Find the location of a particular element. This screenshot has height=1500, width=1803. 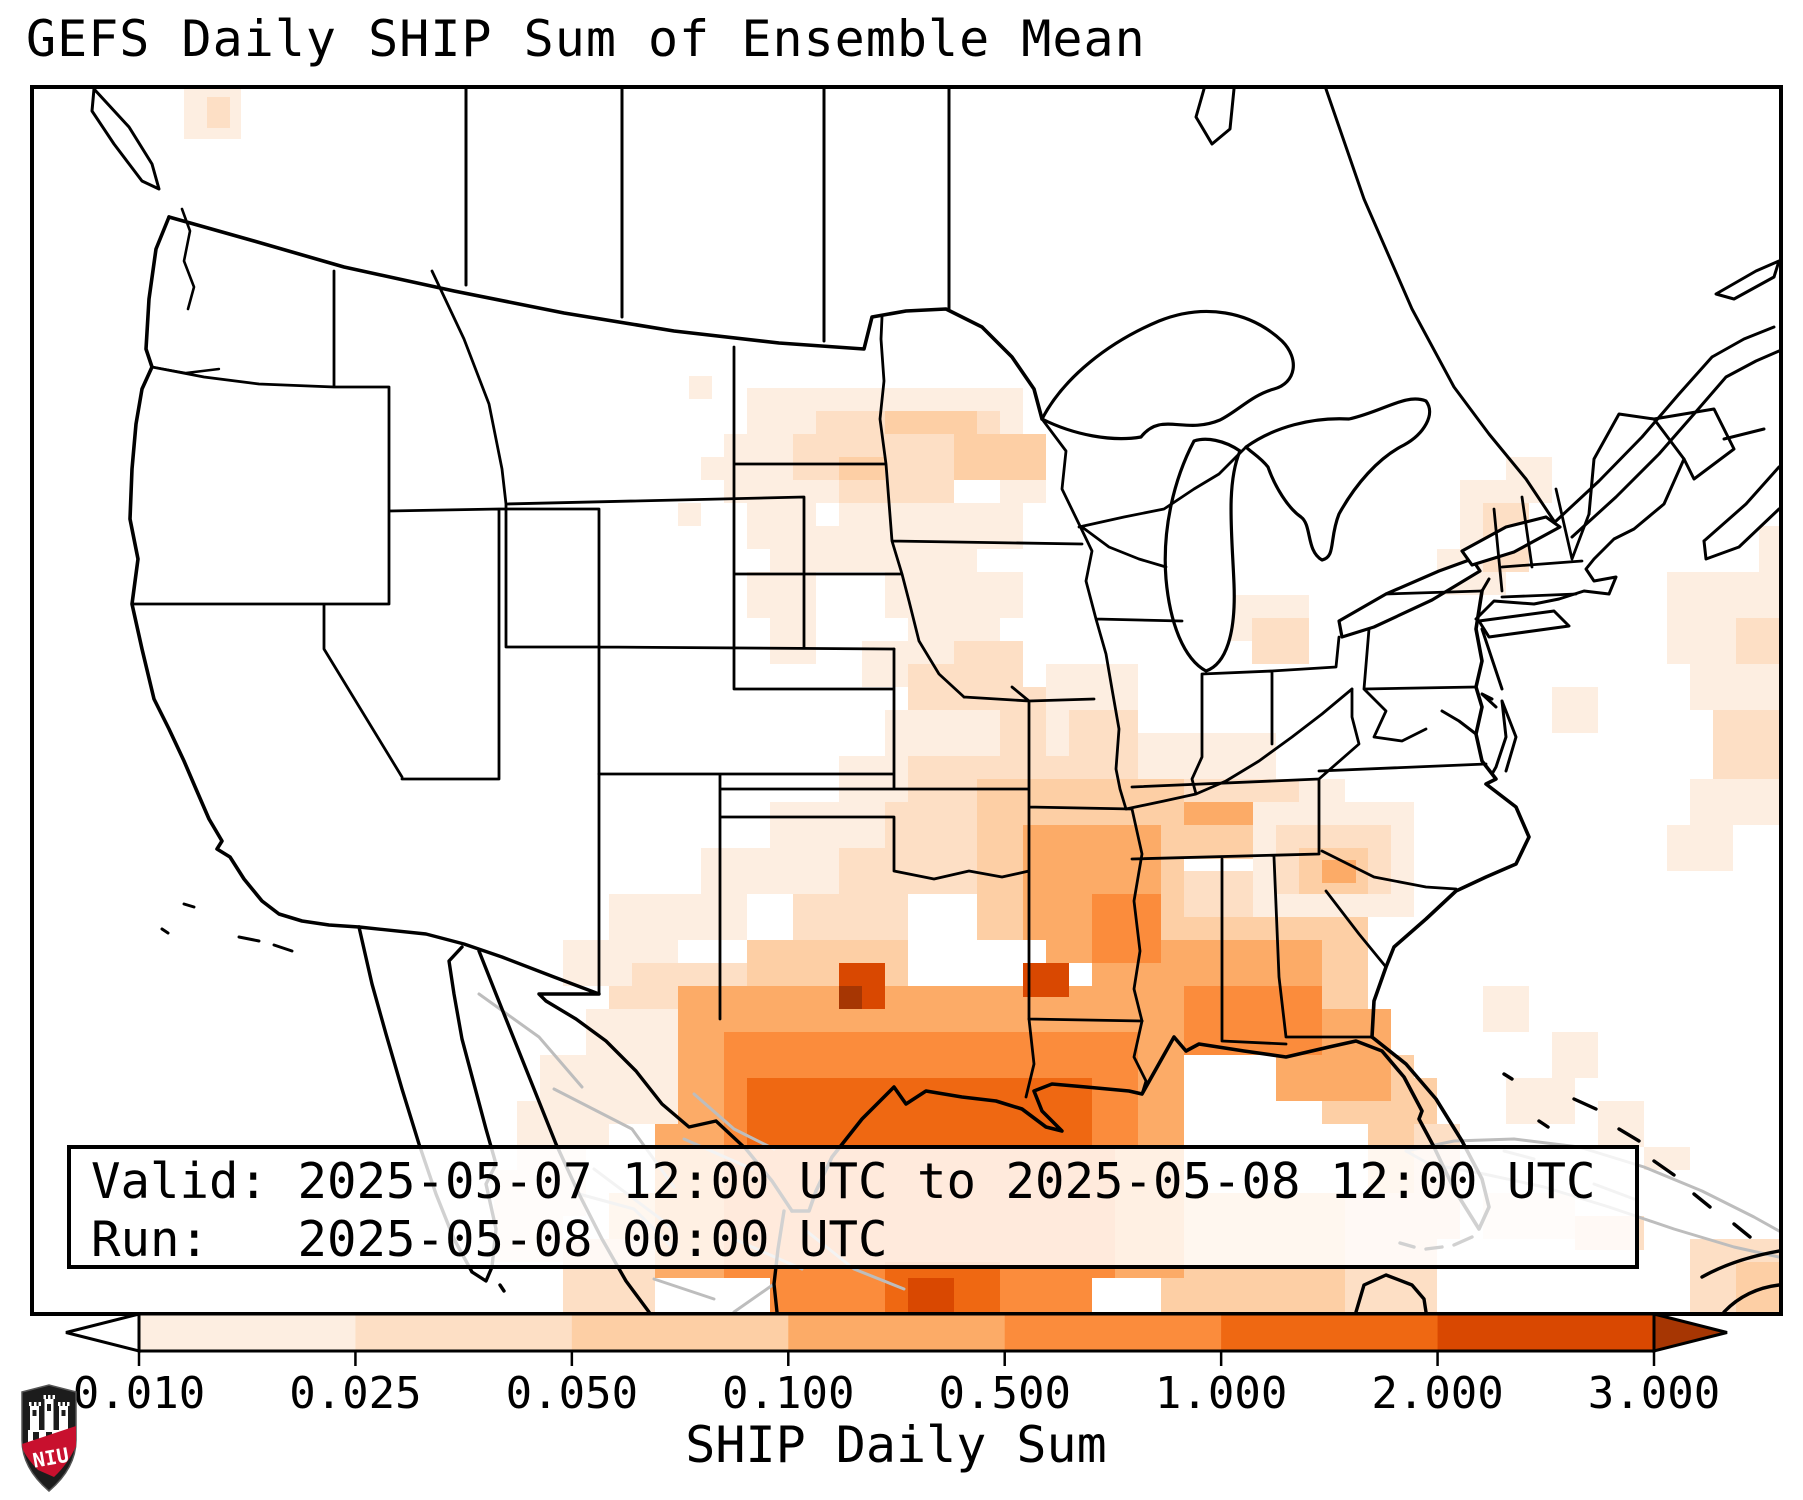

bahamas is located at coordinates (1627, 1155).